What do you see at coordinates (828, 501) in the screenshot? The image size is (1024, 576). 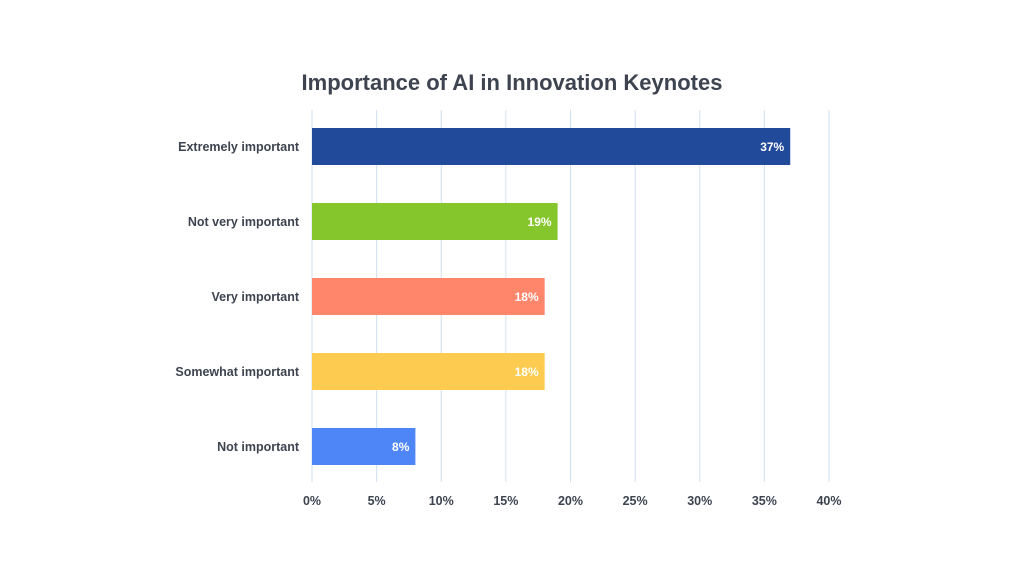 I see `x-tick-label: 40%` at bounding box center [828, 501].